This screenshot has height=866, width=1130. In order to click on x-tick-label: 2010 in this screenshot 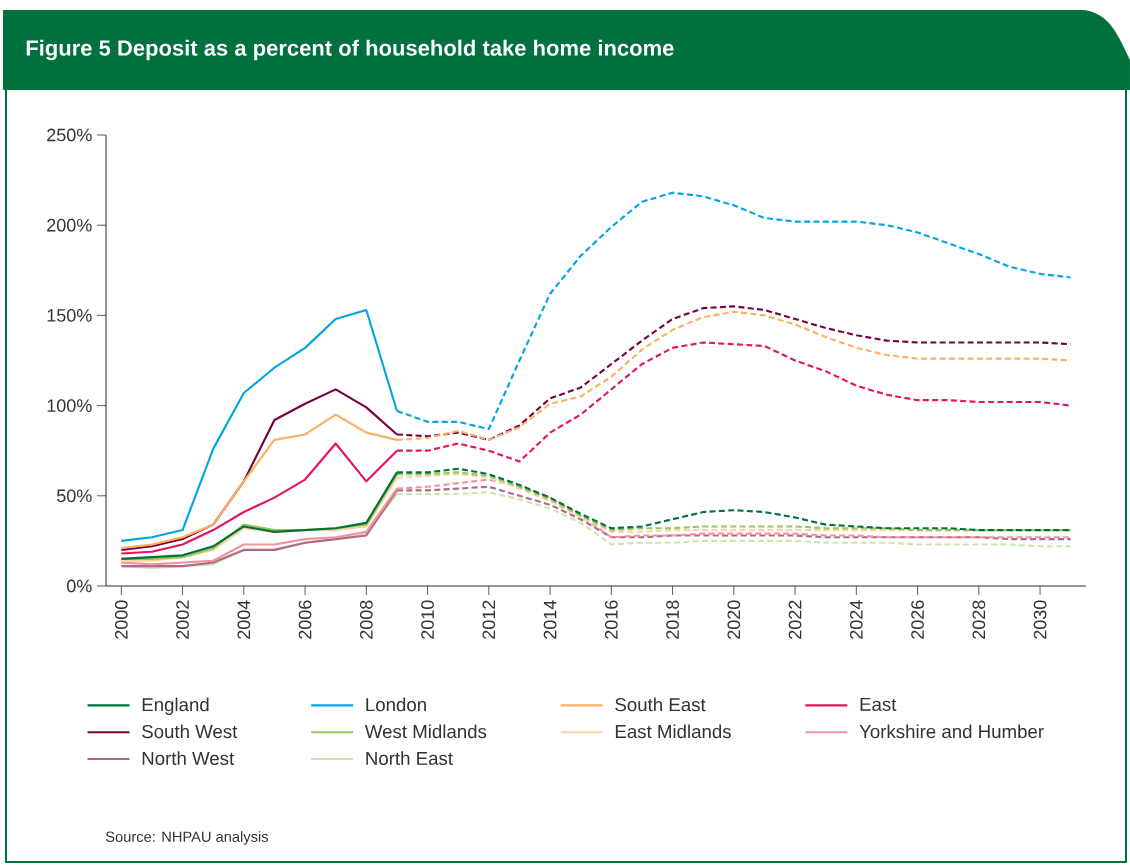, I will do `click(427, 619)`.